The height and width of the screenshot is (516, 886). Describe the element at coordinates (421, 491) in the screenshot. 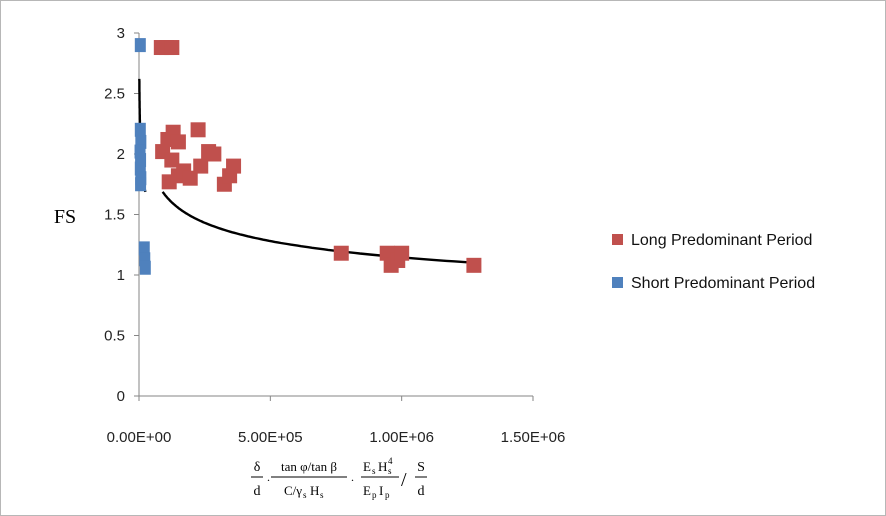

I see `xlabel-d-2: d` at that location.